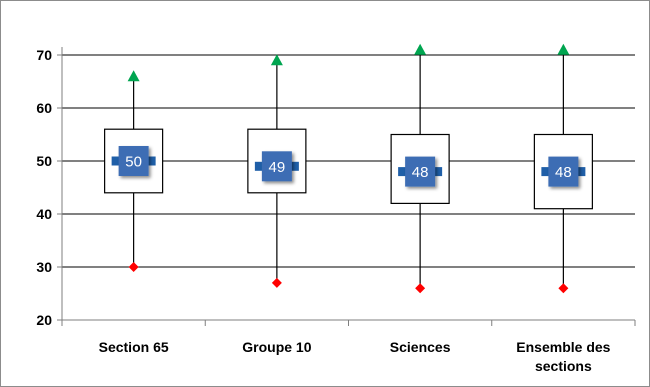  I want to click on y-tick-labels: 20 30 40 50 60 70, so click(44, 187).